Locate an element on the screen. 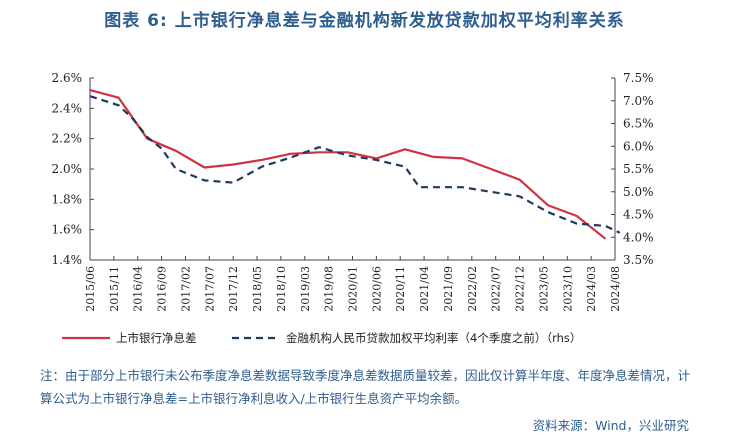  right-tick-label: 3.5% is located at coordinates (638, 260).